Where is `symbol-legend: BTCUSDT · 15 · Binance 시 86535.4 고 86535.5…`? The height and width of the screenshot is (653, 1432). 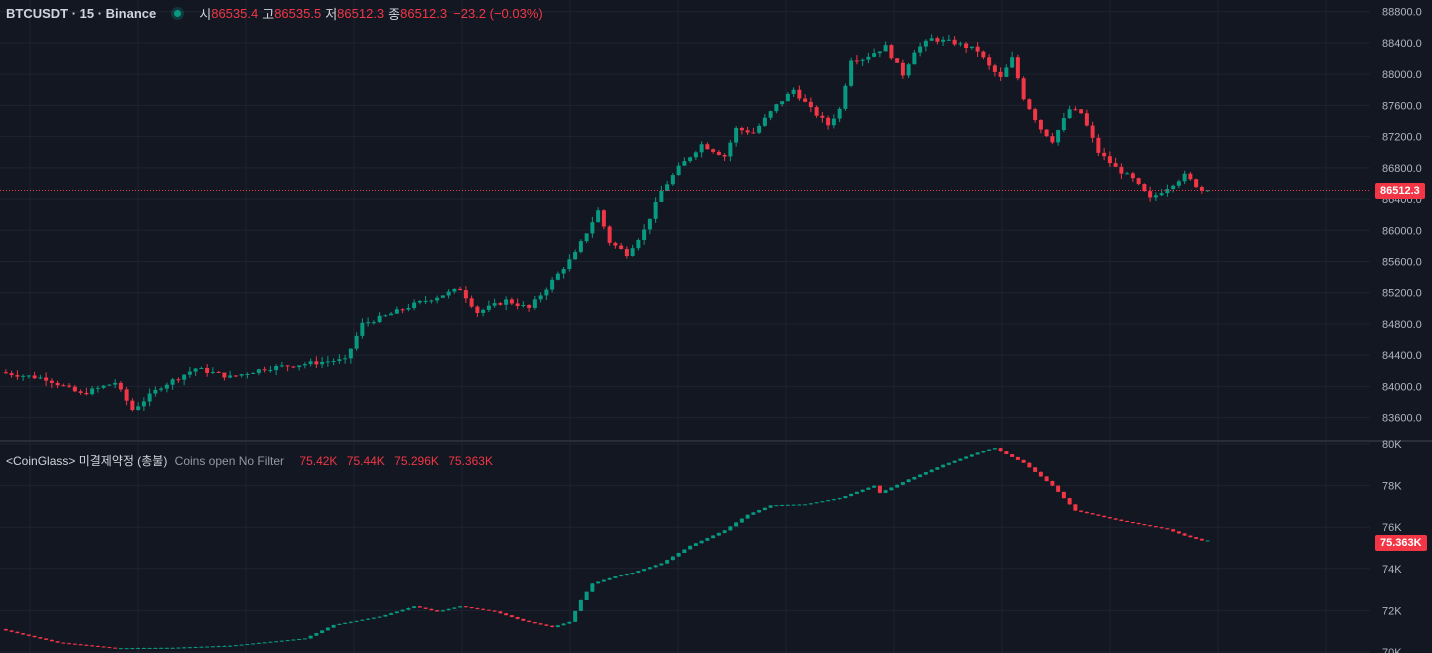 symbol-legend: BTCUSDT · 15 · Binance 시 86535.4 고 86535.5… is located at coordinates (274, 13).